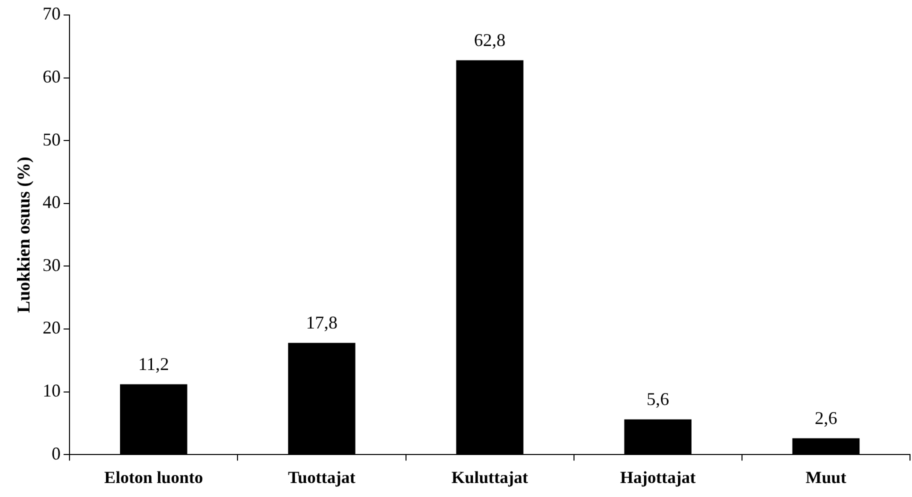  I want to click on x-tick-label: Kuluttajat, so click(490, 478).